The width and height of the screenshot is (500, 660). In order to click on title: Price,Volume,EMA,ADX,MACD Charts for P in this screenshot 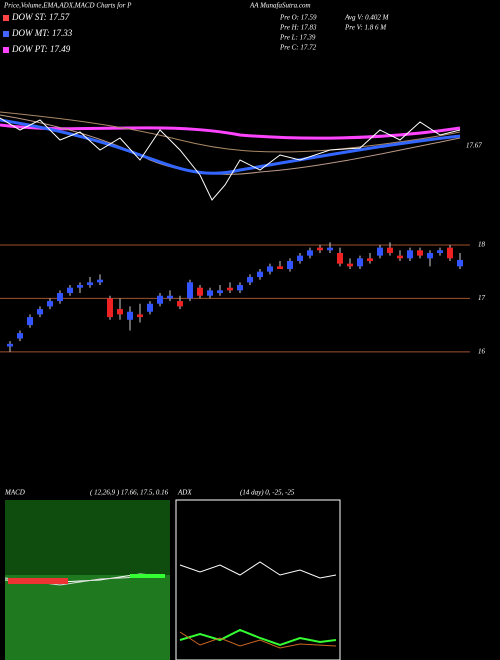, I will do `click(67, 6)`.